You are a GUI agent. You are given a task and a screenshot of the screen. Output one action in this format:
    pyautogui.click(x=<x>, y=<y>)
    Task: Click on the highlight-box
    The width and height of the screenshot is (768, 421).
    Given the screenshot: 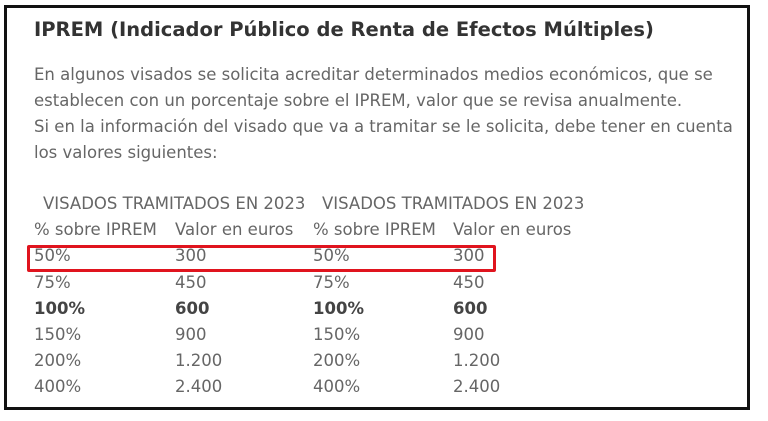 What is the action you would take?
    pyautogui.click(x=261, y=258)
    